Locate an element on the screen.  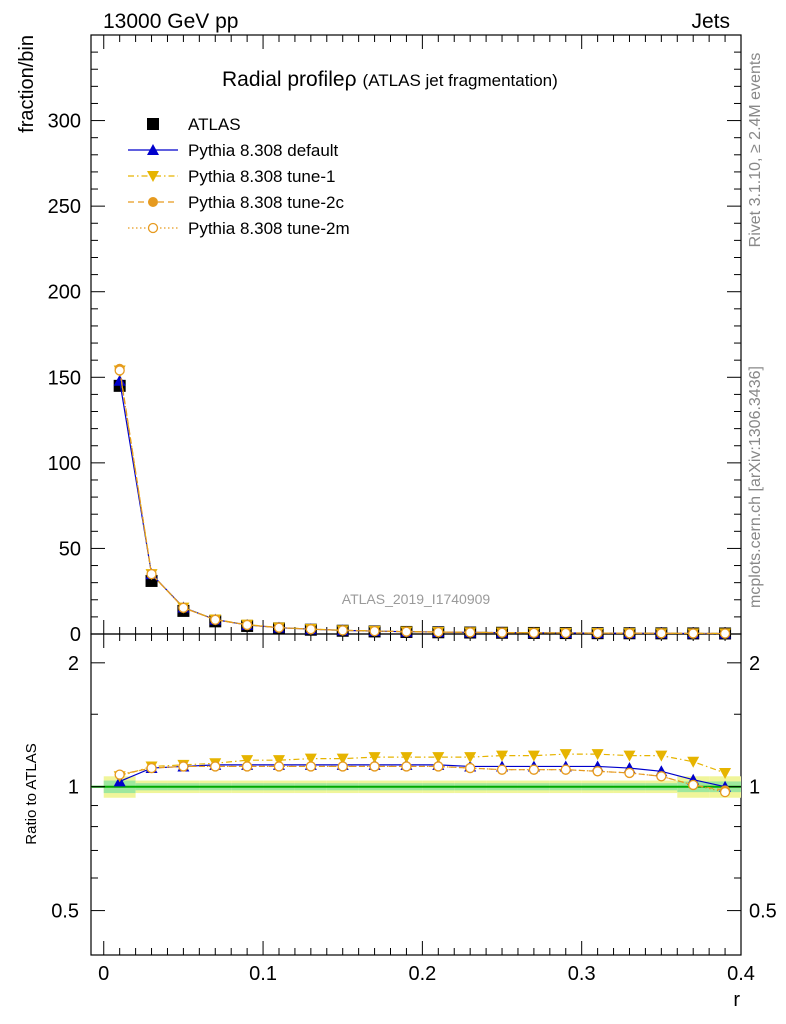
x-tick-label: 0.1 is located at coordinates (263, 974).